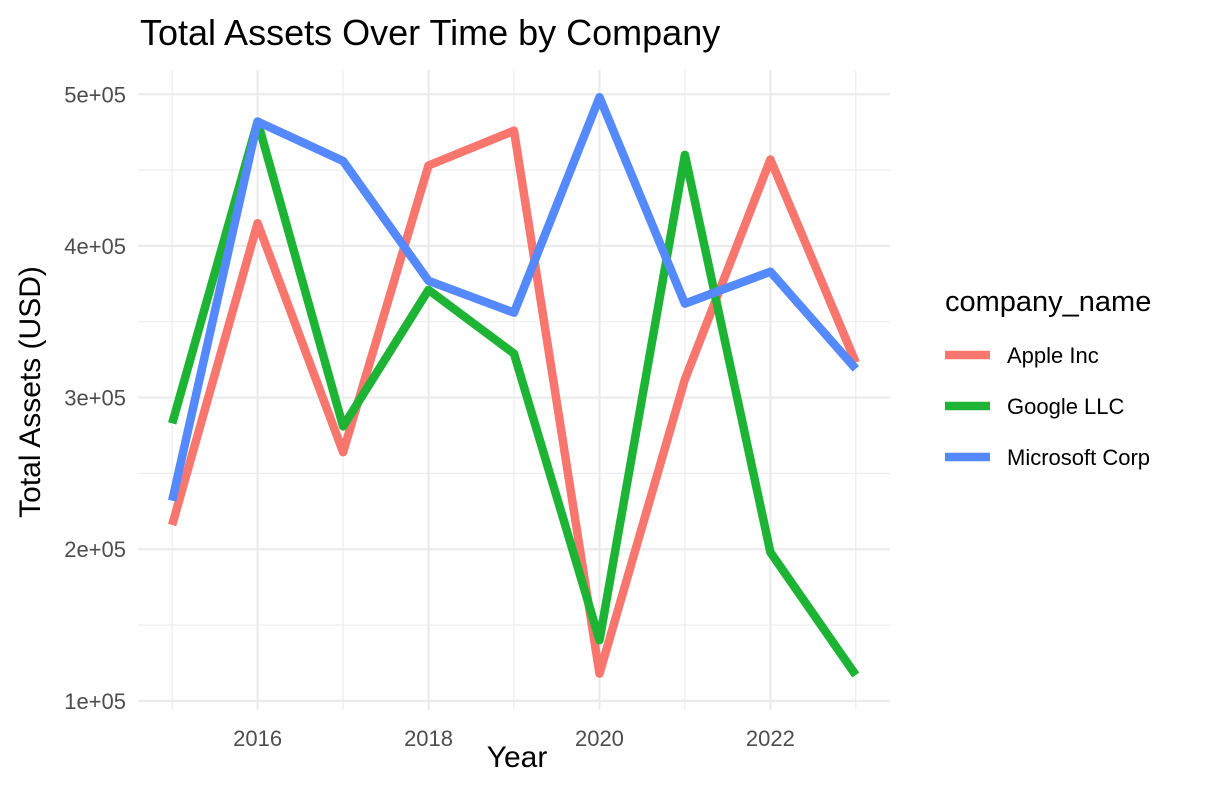 The height and width of the screenshot is (789, 1207). Describe the element at coordinates (770, 738) in the screenshot. I see `x-tick-label: 2022` at that location.